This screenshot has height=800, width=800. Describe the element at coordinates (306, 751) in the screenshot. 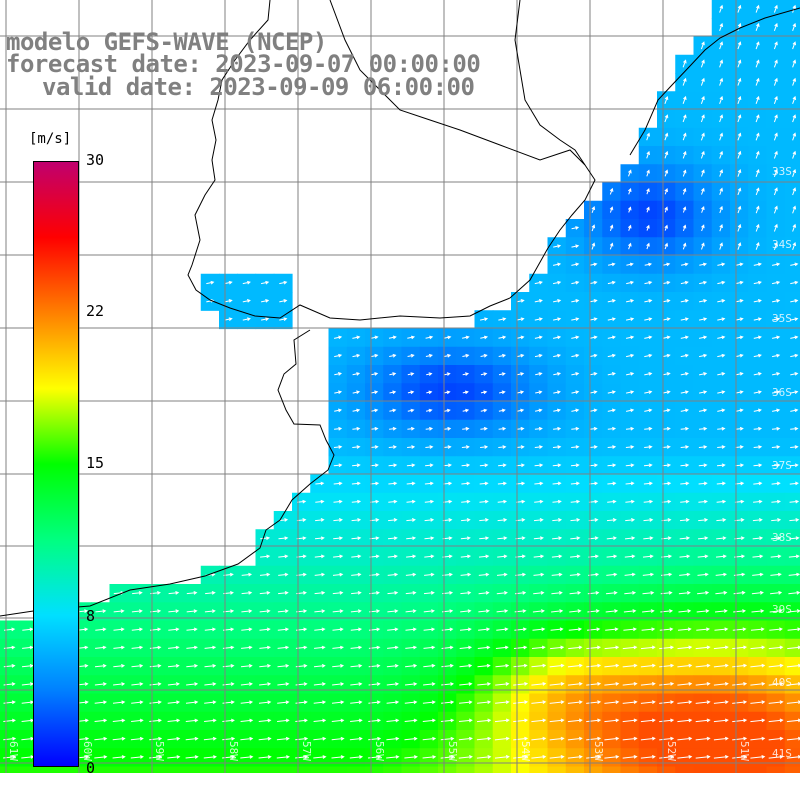

I see `lon-label-57w: 57W` at that location.